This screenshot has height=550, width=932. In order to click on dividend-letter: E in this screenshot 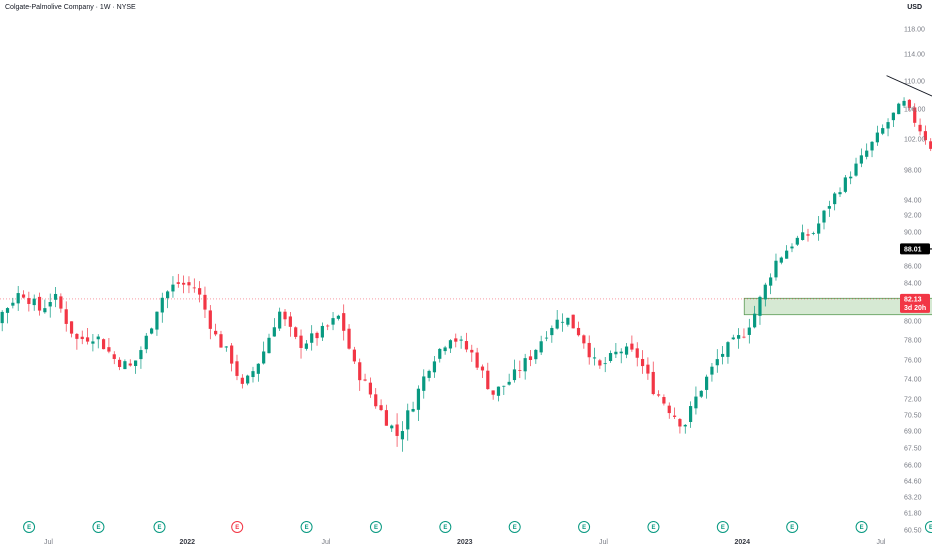, I will do `click(237, 528)`.